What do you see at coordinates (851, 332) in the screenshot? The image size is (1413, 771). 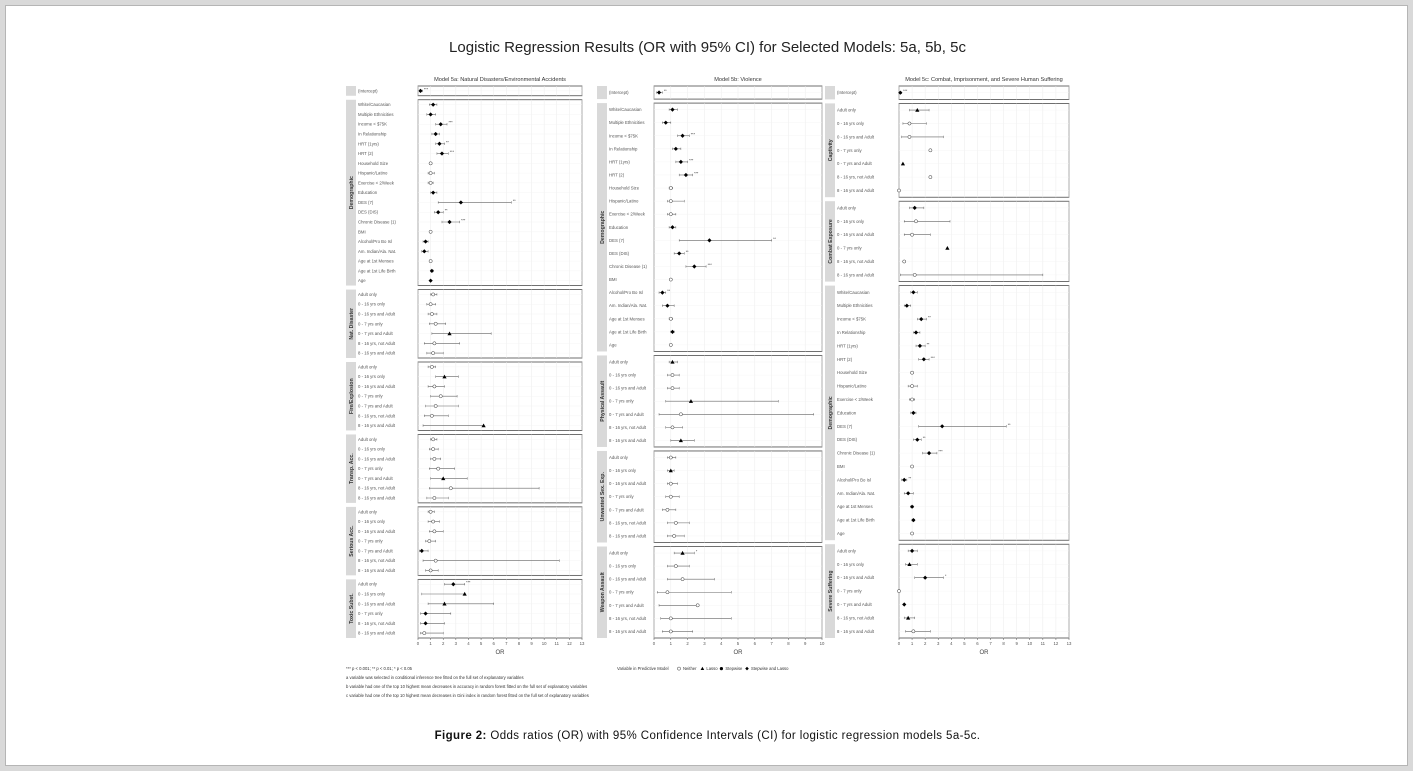 I see `row-label: In Relationship` at bounding box center [851, 332].